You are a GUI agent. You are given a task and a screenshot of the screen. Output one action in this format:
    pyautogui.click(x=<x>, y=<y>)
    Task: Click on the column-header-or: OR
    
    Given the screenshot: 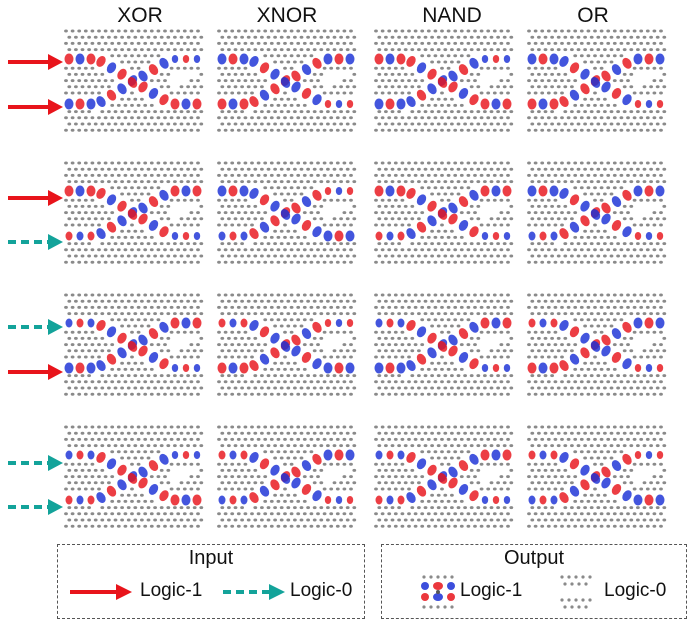 What is the action you would take?
    pyautogui.click(x=593, y=15)
    